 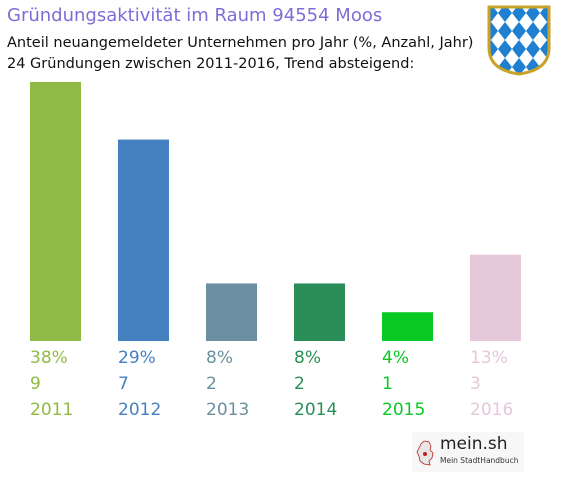 What do you see at coordinates (195, 15) in the screenshot?
I see `chart-title: Gründungsaktivität im Raum 94554 Moos` at bounding box center [195, 15].